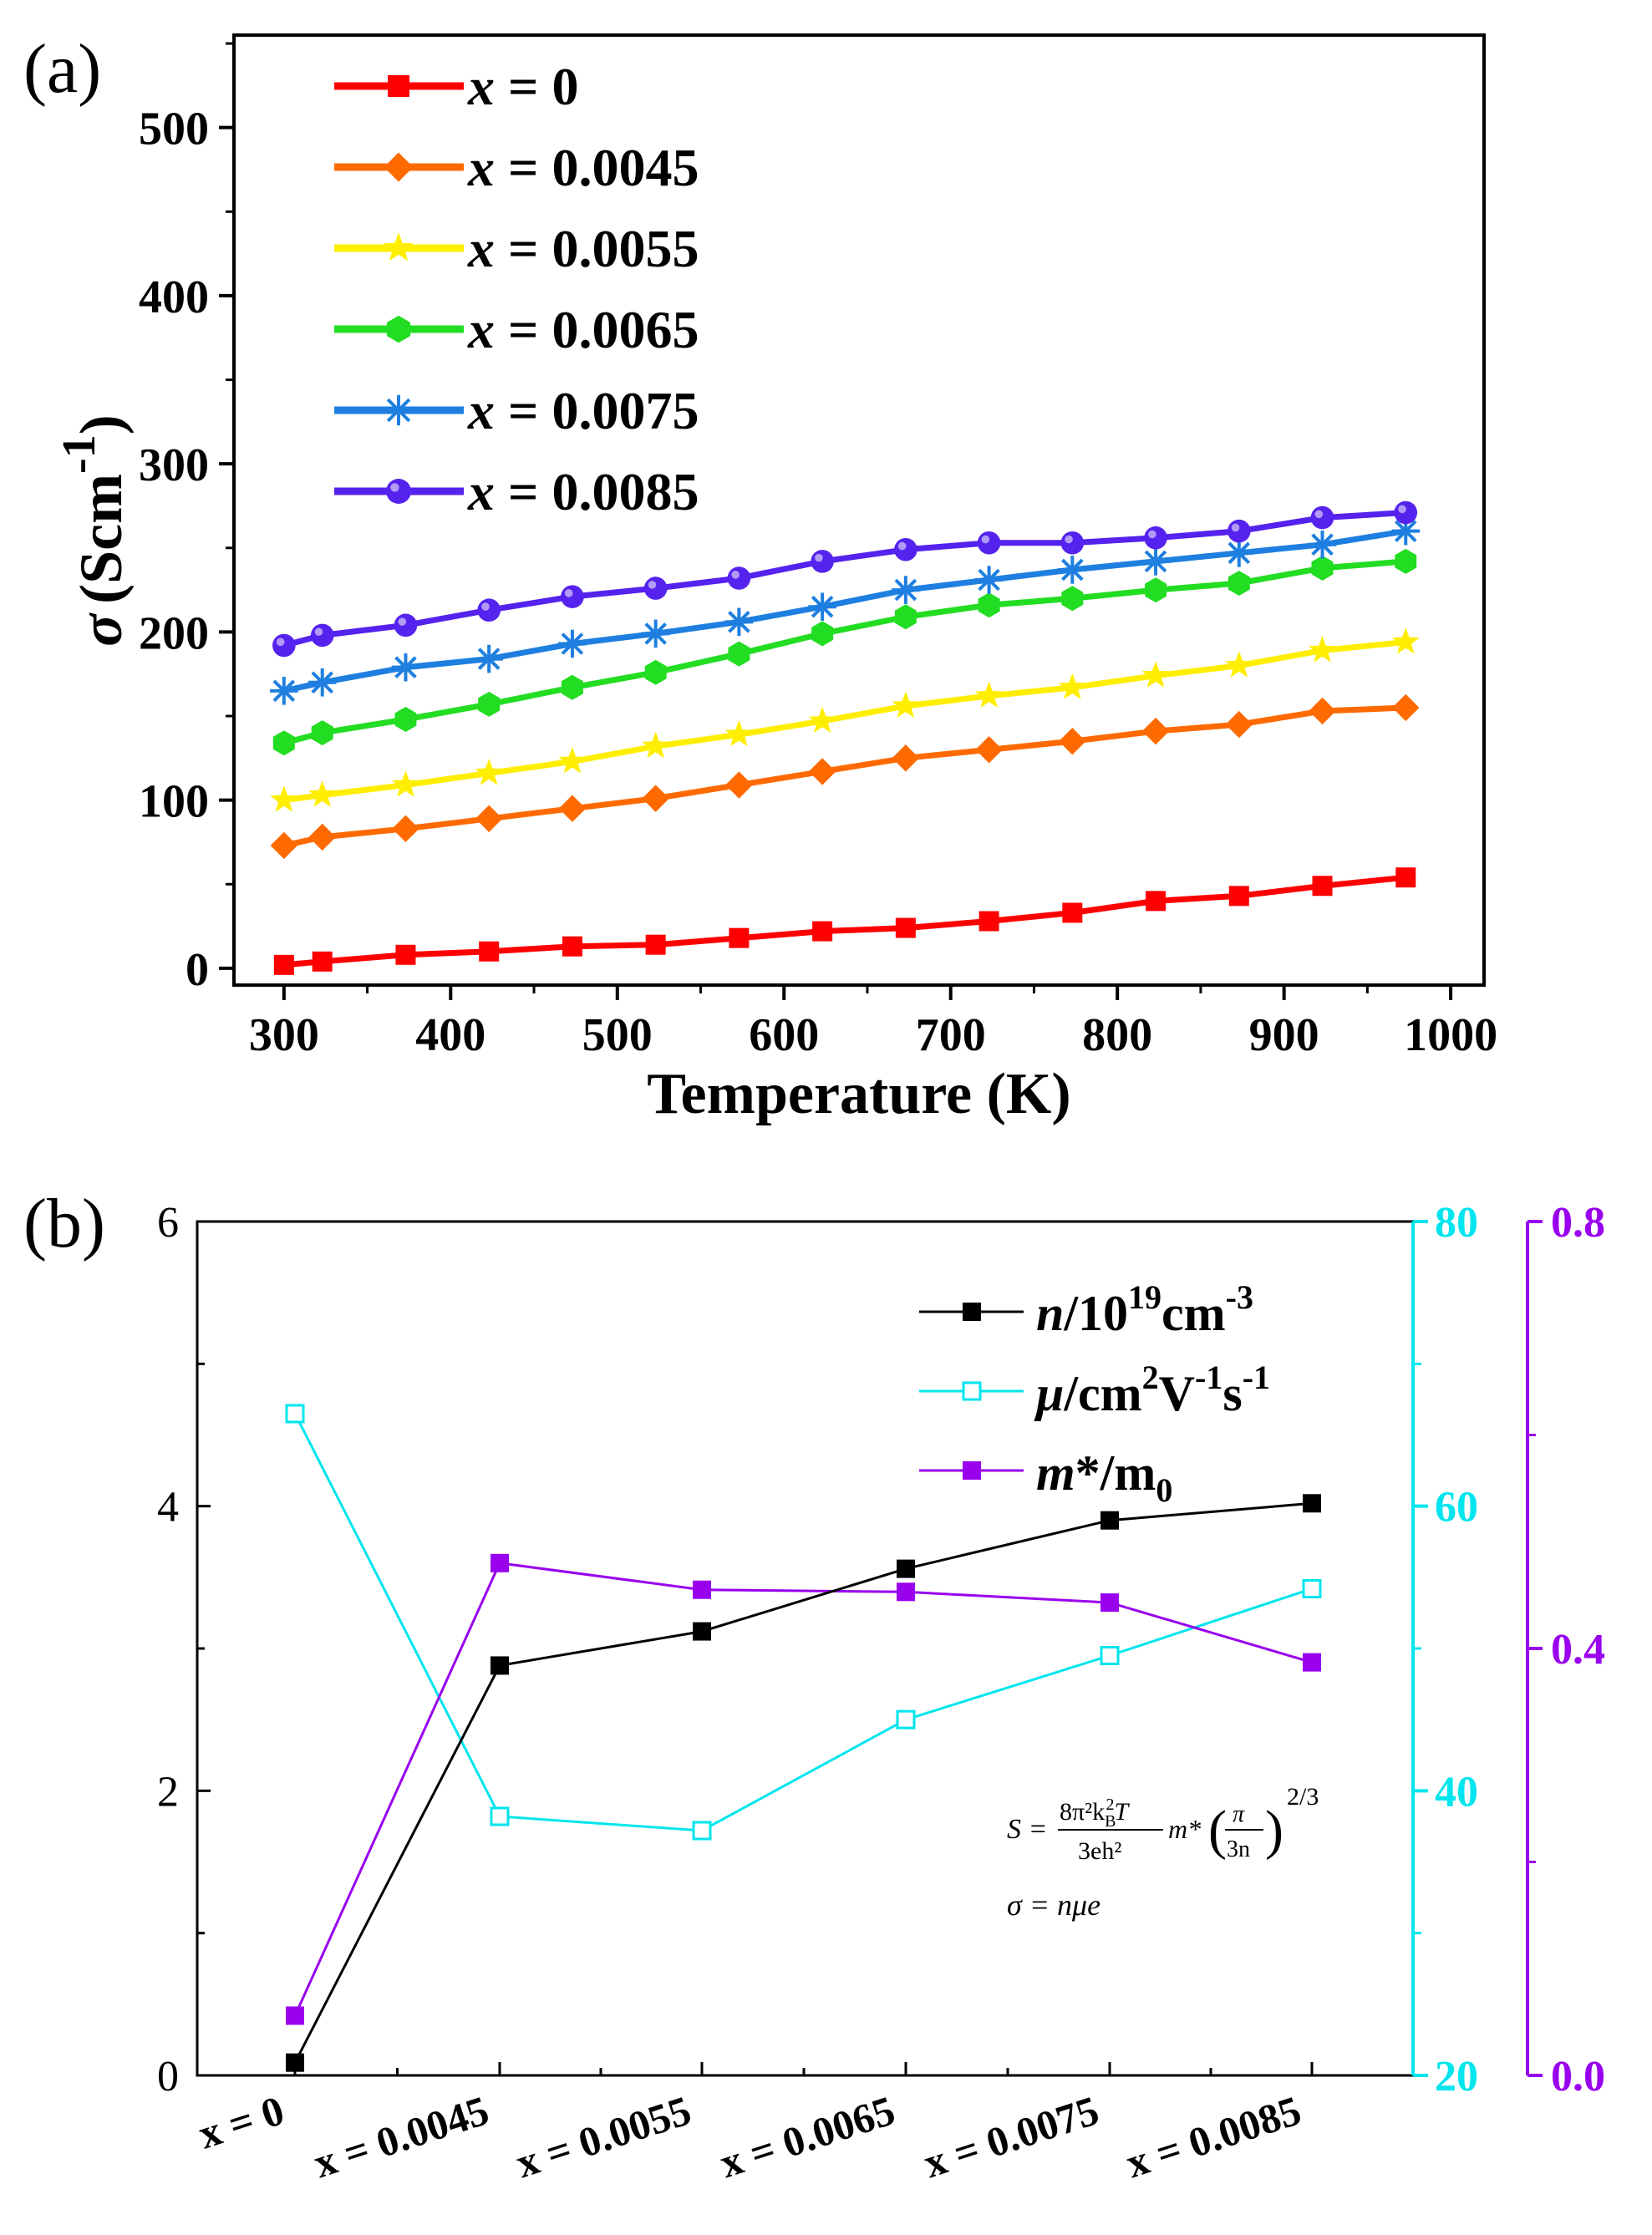 The image size is (1652, 2235). Describe the element at coordinates (951, 1035) in the screenshot. I see `x-tick-label: 700` at that location.